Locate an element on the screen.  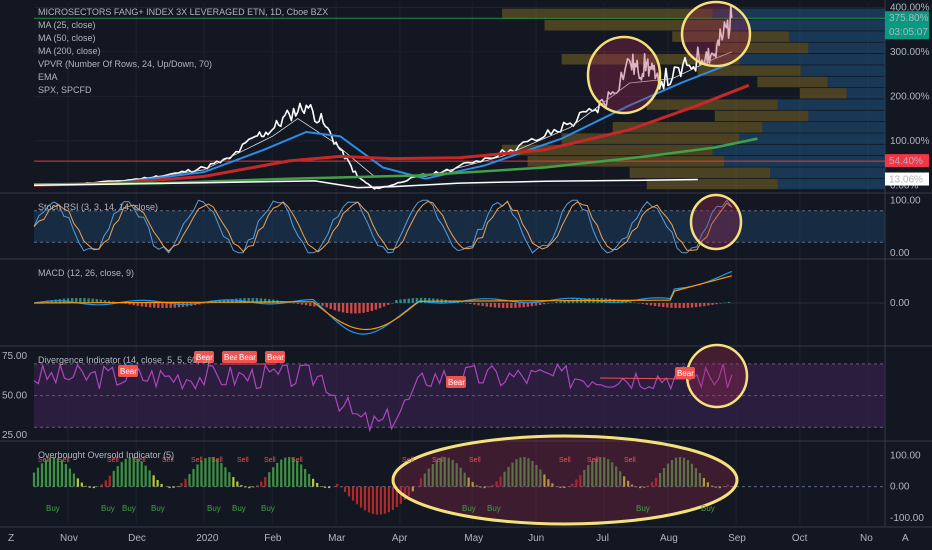
pane-tick-label: 0.00 is located at coordinates (900, 303).